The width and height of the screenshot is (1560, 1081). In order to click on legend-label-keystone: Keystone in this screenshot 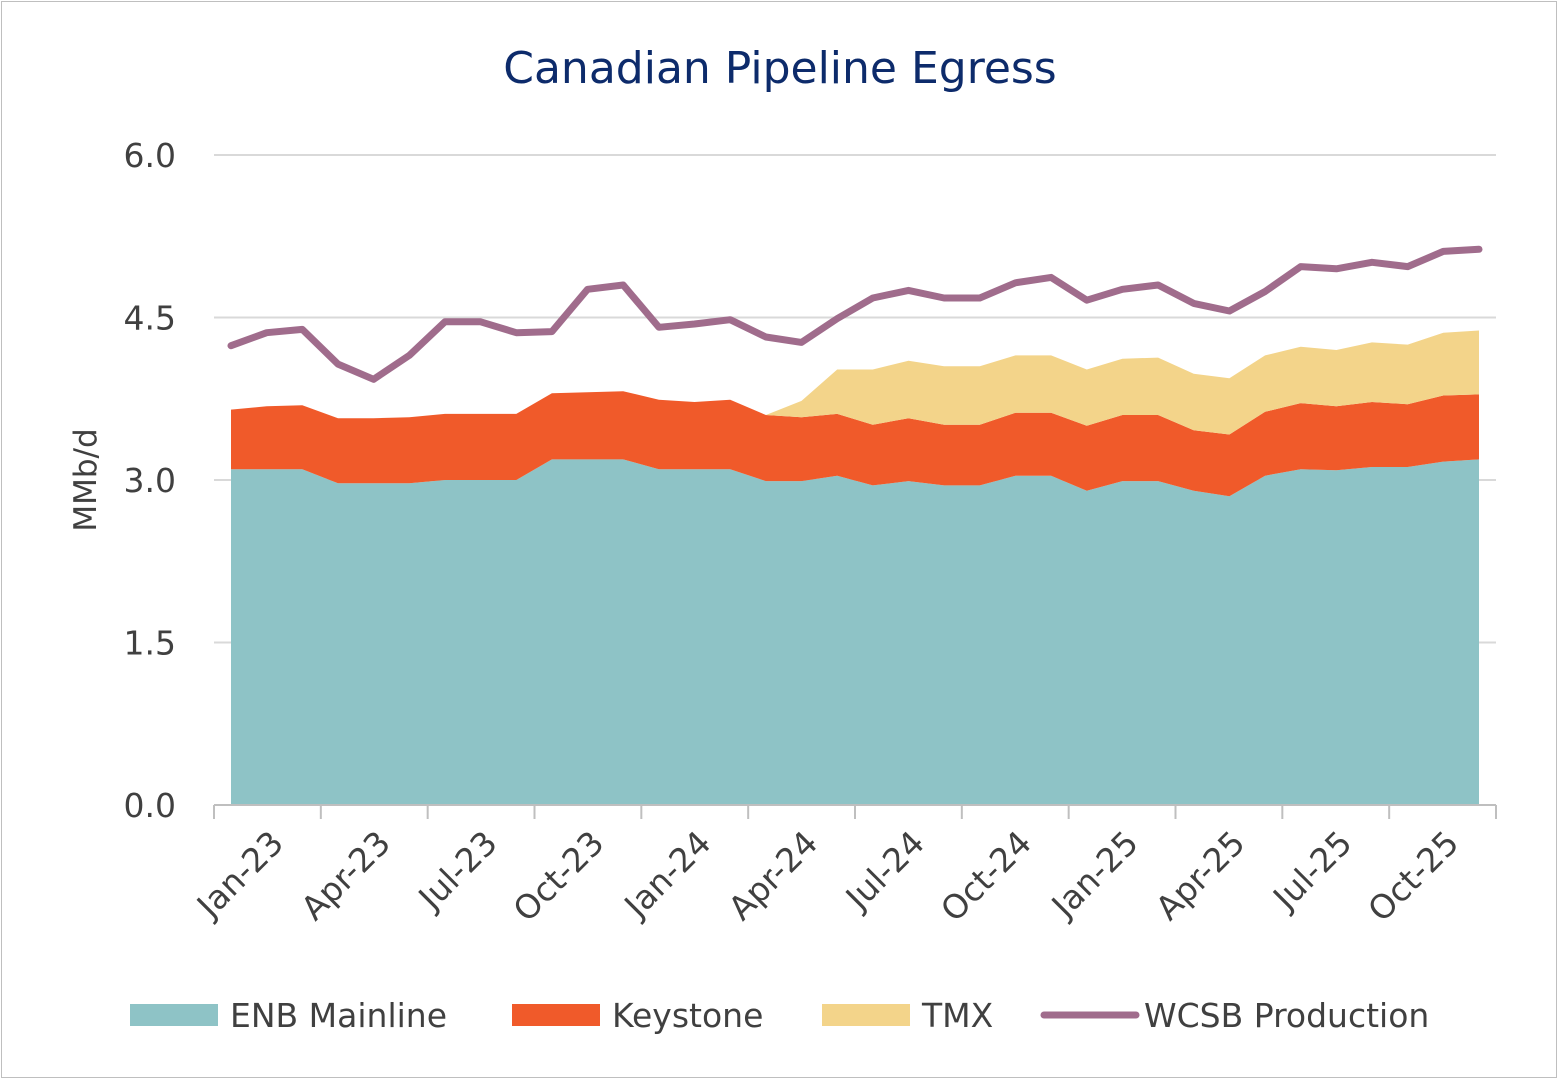, I will do `click(687, 1015)`.